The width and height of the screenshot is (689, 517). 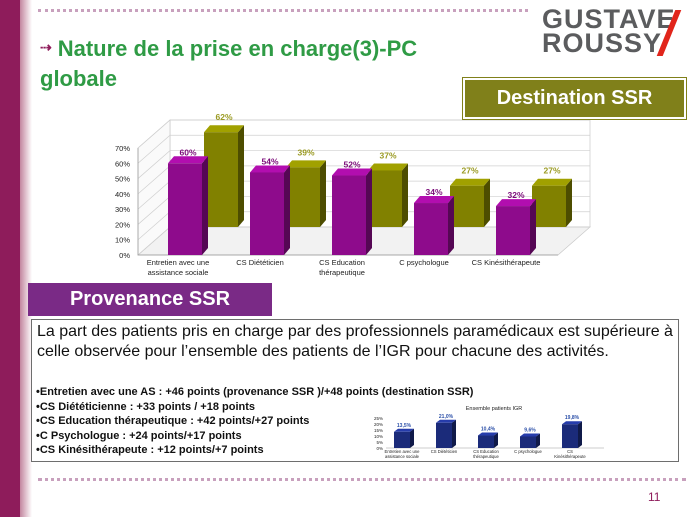 I want to click on mini-x-tick-label: assistance sociale, so click(x=402, y=456).